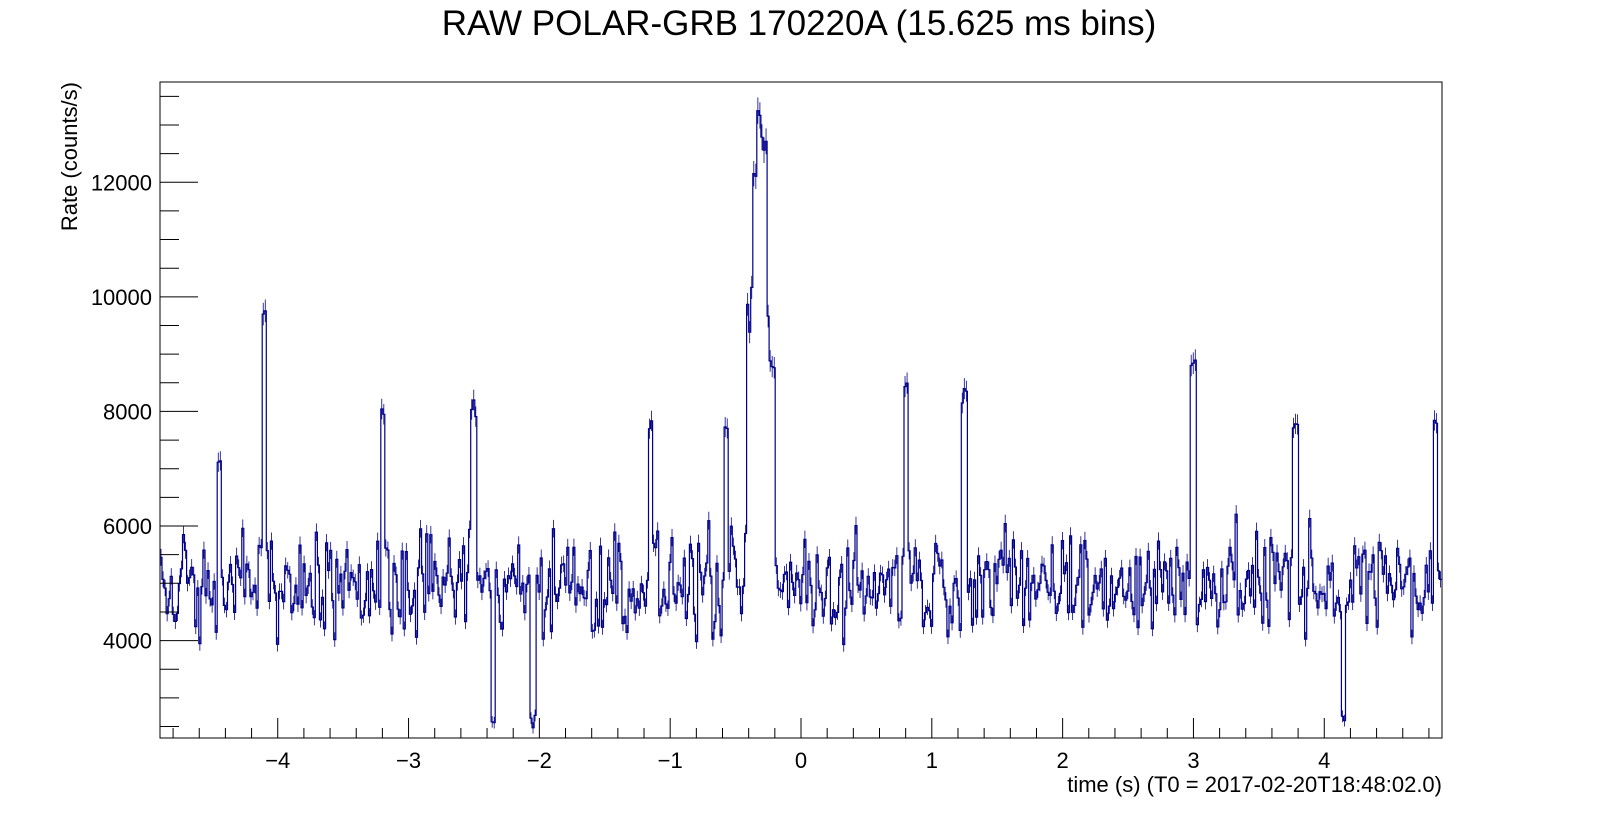 The image size is (1598, 818). Describe the element at coordinates (127, 411) in the screenshot. I see `y-tick-label: 8000` at that location.